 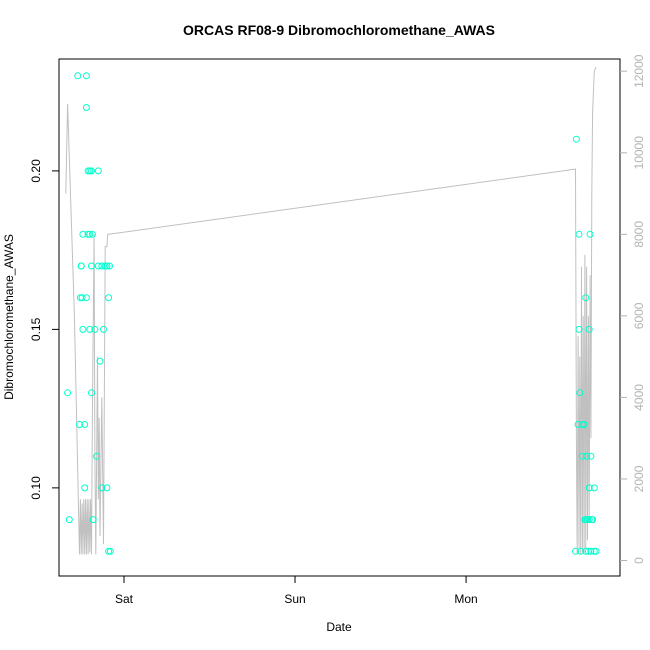 I want to click on y-axis-label: Dibromochloromethane_AWAS, so click(x=9, y=317).